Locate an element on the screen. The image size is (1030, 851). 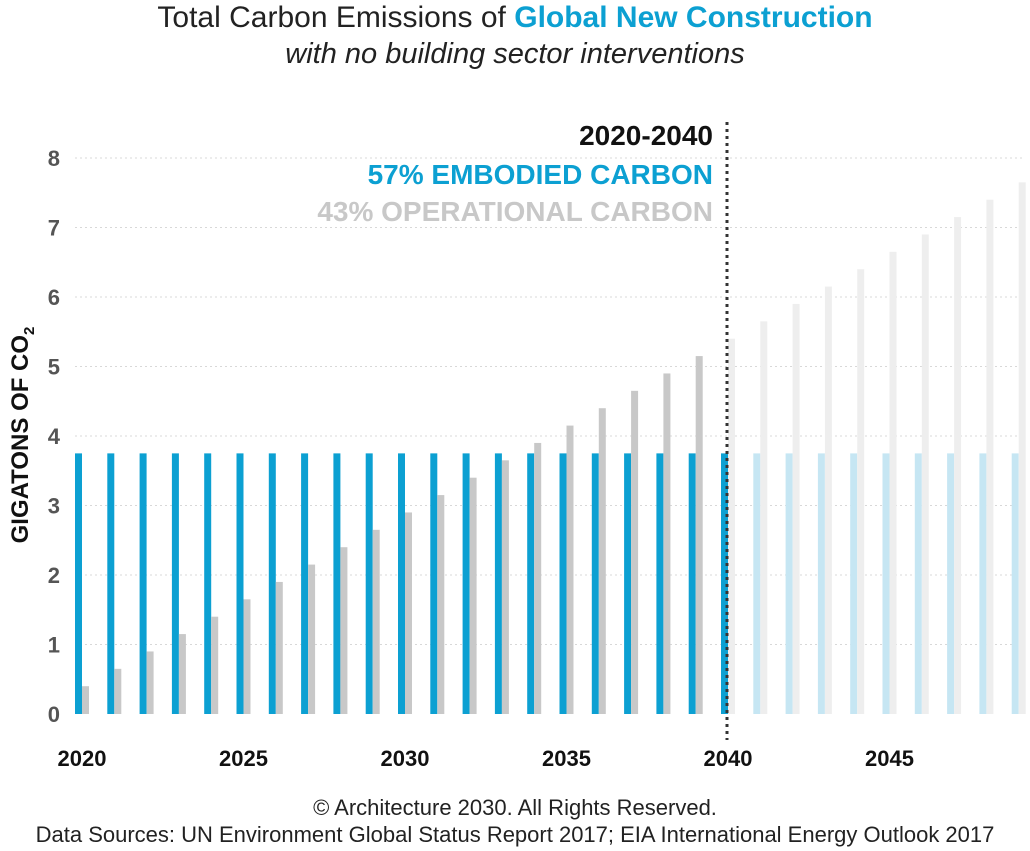
bar-operational-2029 is located at coordinates (376, 621).